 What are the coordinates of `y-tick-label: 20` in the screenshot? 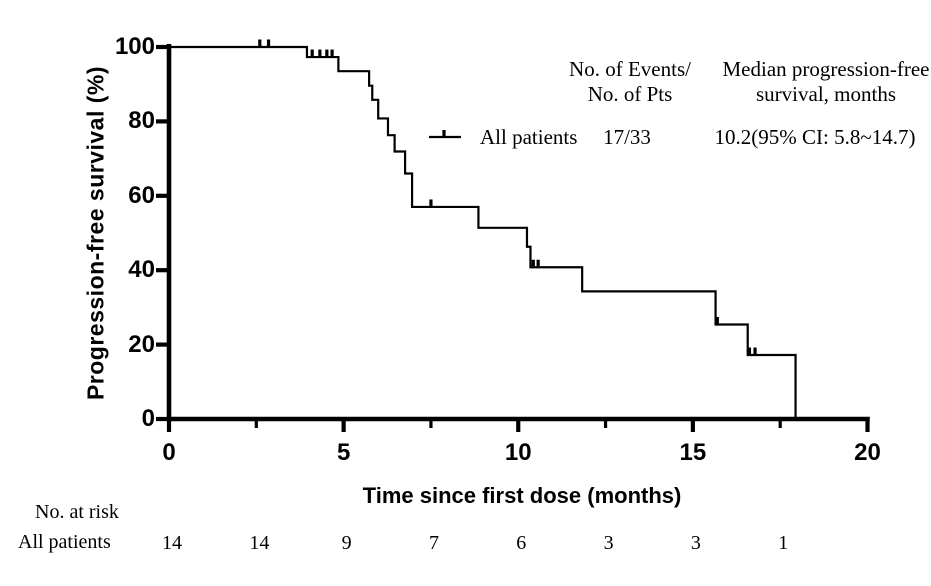 It's located at (141, 344).